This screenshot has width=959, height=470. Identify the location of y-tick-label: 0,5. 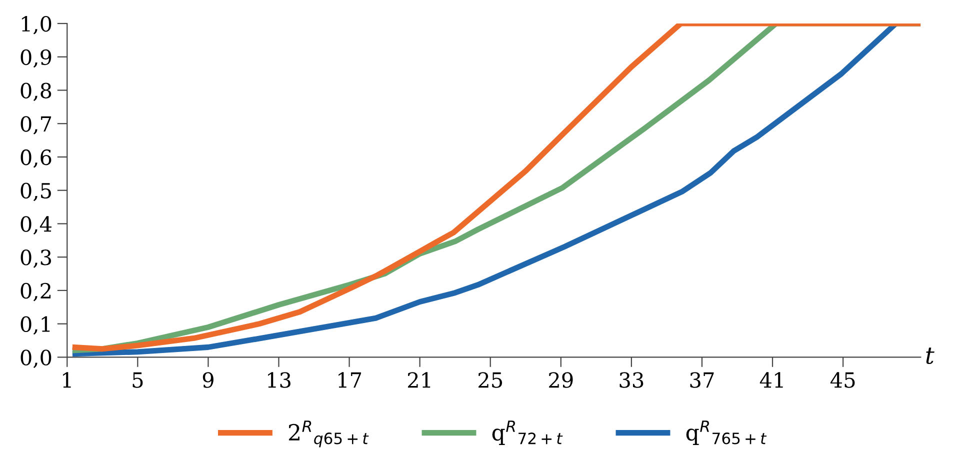
(35, 192).